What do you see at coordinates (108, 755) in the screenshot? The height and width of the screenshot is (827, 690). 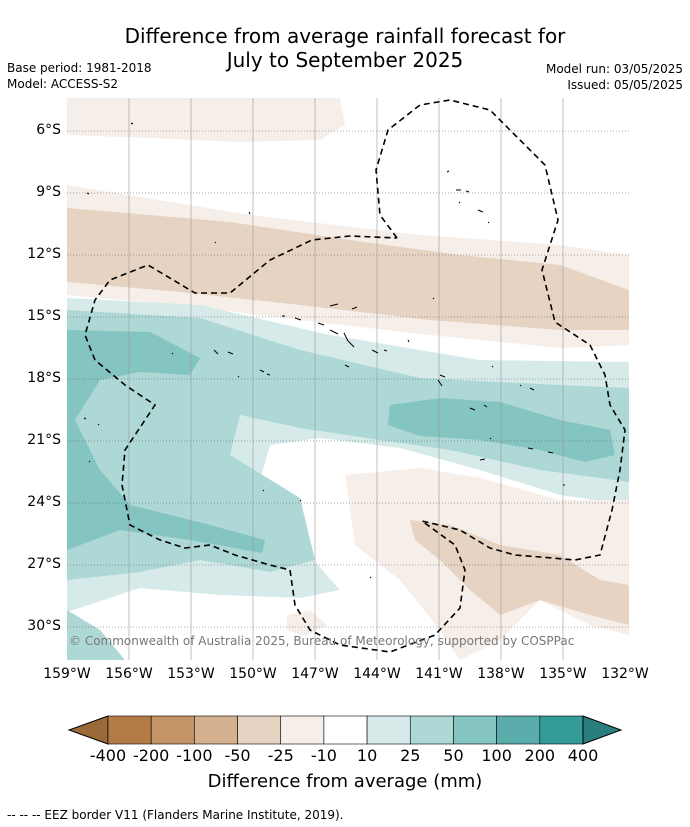 I see `colorbar-tick-label: -400` at bounding box center [108, 755].